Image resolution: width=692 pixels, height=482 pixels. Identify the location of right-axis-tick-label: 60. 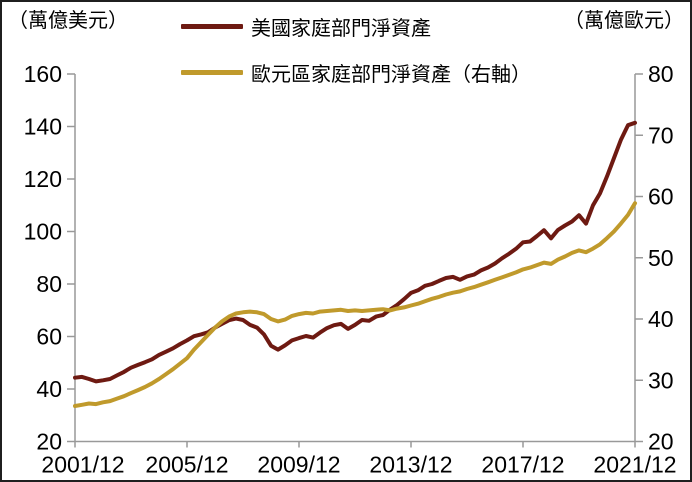
(661, 197).